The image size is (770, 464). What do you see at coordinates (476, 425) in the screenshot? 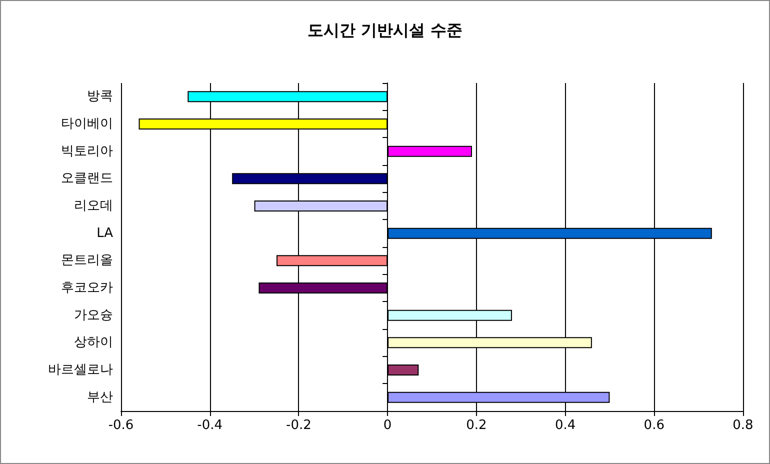
I see `x-tick-label: 0.2` at bounding box center [476, 425].